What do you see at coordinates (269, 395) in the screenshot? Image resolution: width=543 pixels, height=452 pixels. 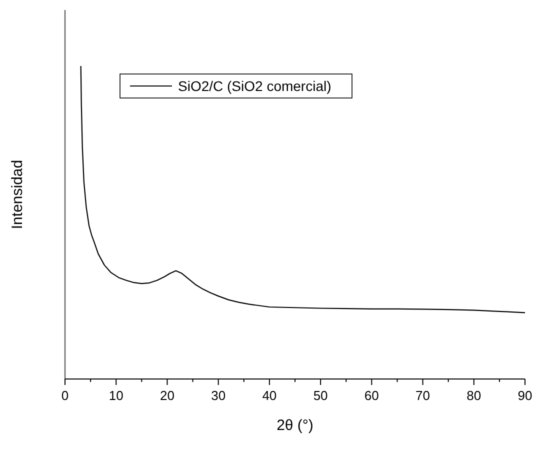 I see `x-tick-label: 40` at bounding box center [269, 395].